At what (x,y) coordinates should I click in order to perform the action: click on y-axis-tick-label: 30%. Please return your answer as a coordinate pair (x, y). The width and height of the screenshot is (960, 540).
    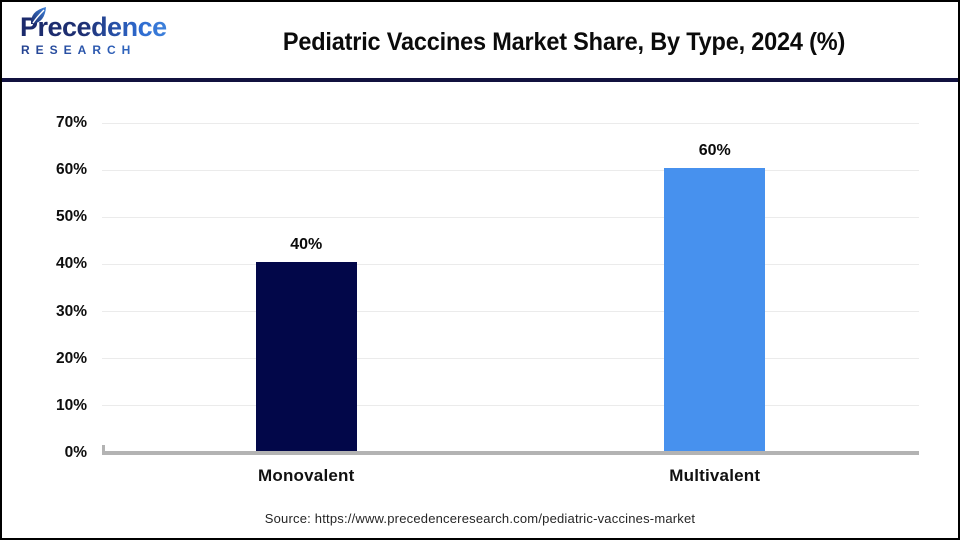
    Looking at the image, I should click on (71, 311).